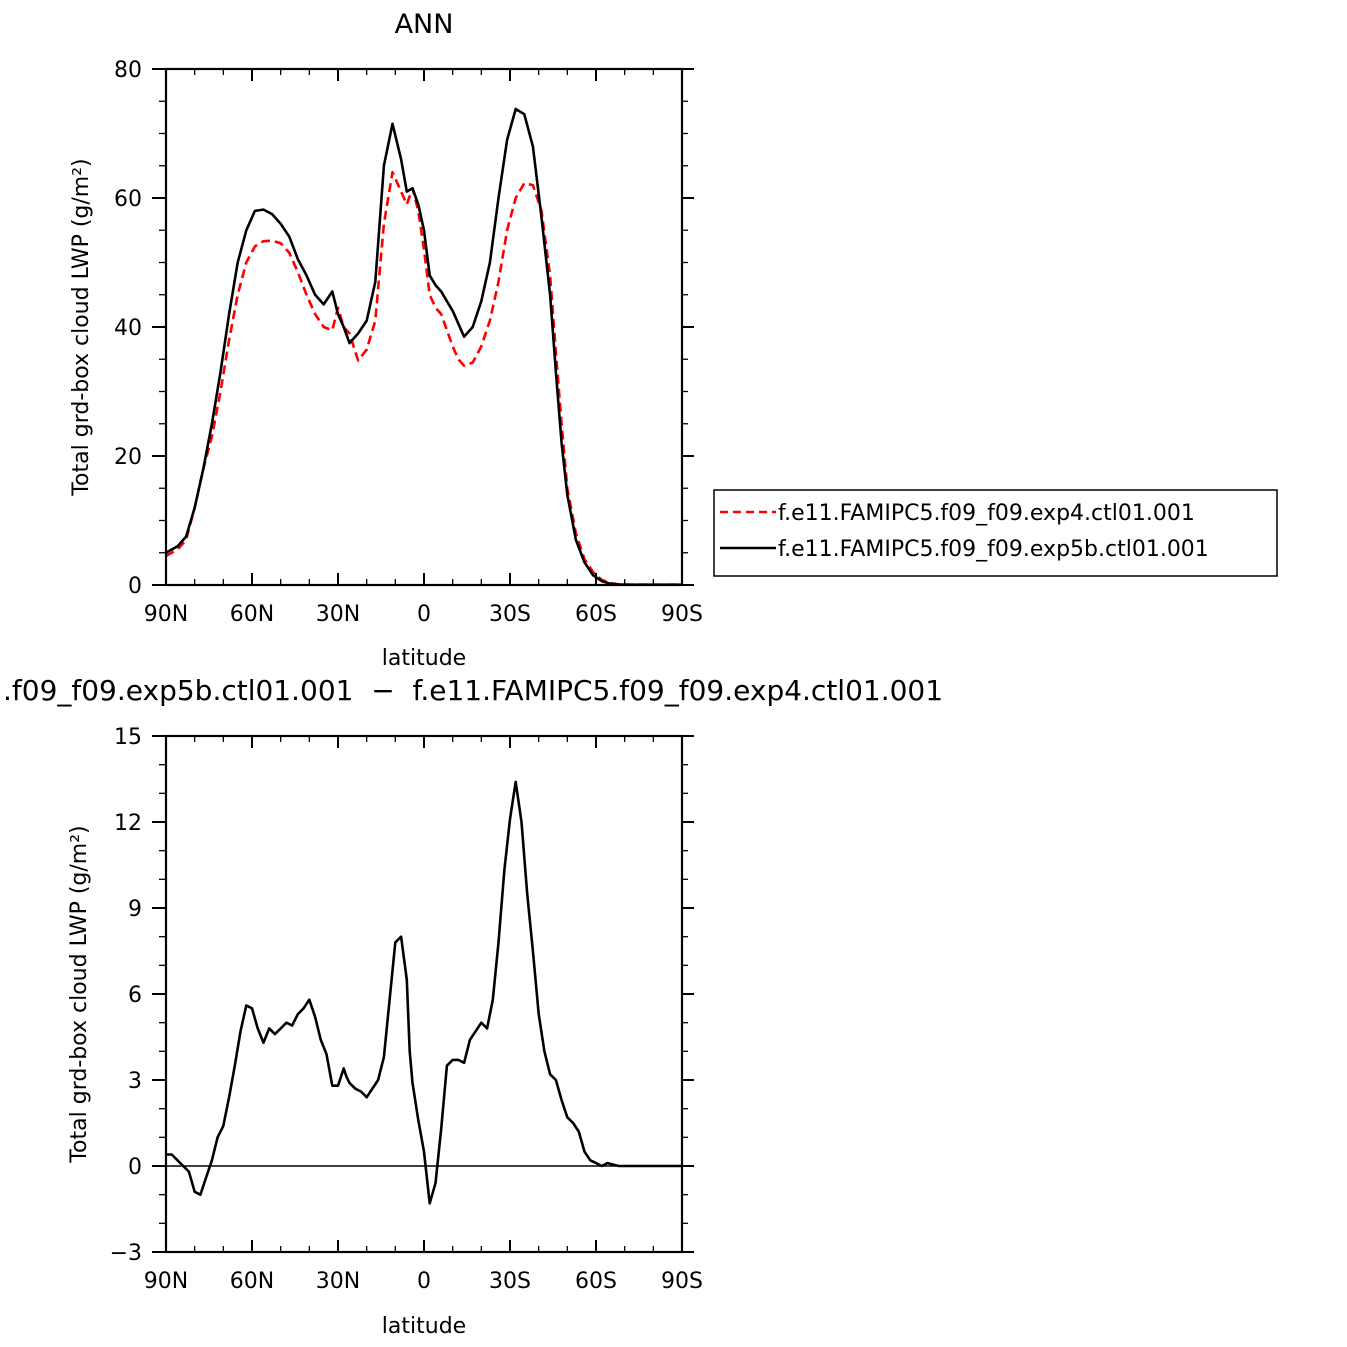 This screenshot has width=1347, height=1347. Describe the element at coordinates (424, 658) in the screenshot. I see `top-panel-xlabel: latitude` at that location.